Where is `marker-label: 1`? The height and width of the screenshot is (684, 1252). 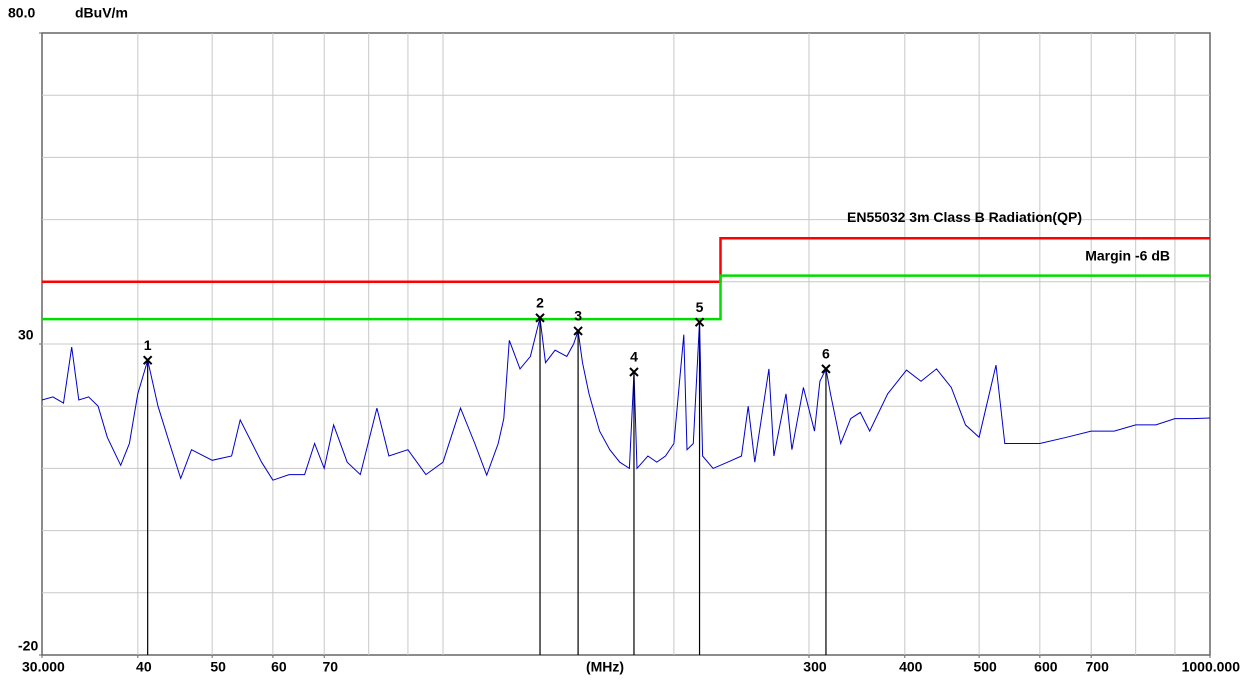
marker-label: 1 is located at coordinates (148, 345).